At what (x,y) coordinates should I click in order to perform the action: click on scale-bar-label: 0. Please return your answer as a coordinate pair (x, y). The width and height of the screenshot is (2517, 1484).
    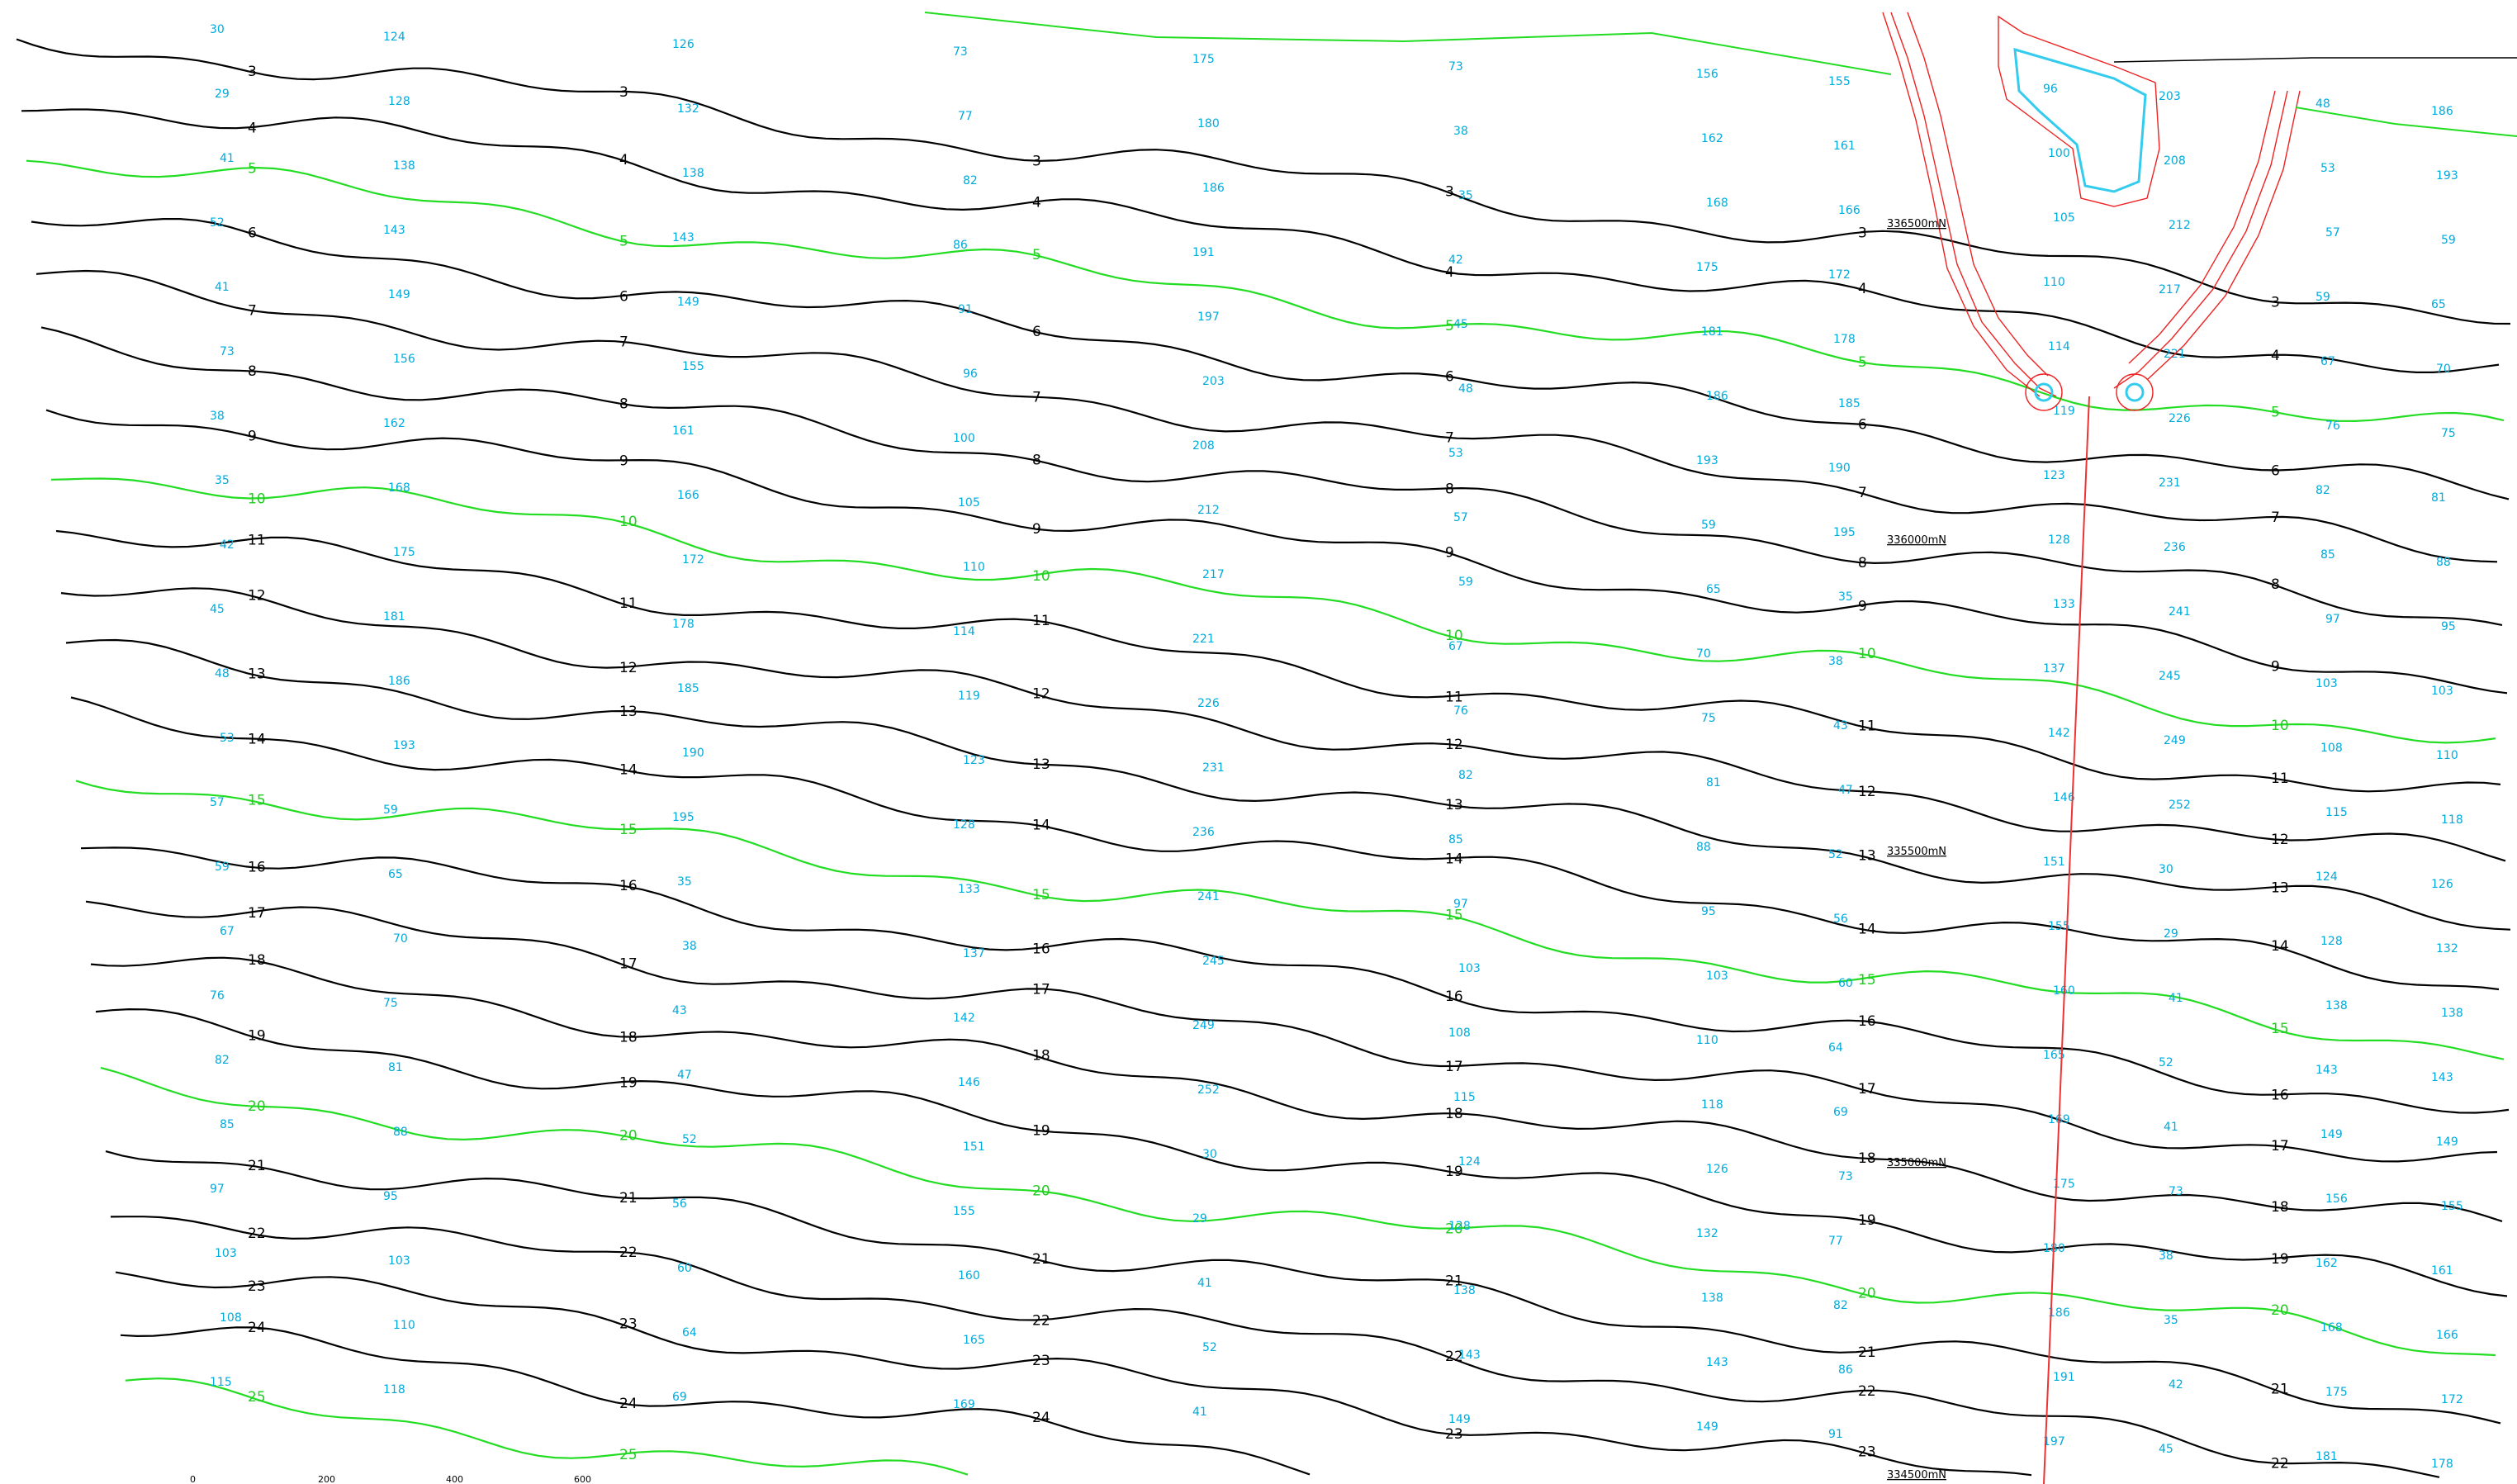
    Looking at the image, I should click on (193, 1479).